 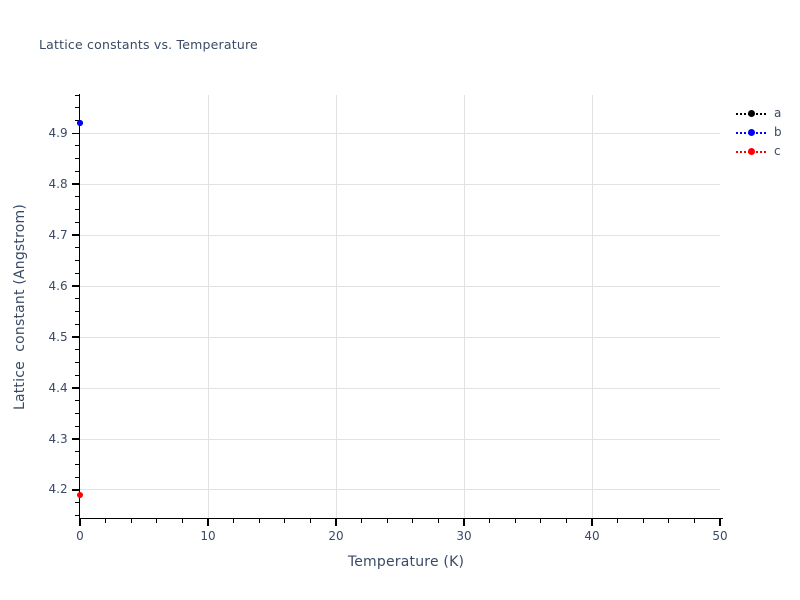 What do you see at coordinates (80, 536) in the screenshot?
I see `x-tick-label-0: 0` at bounding box center [80, 536].